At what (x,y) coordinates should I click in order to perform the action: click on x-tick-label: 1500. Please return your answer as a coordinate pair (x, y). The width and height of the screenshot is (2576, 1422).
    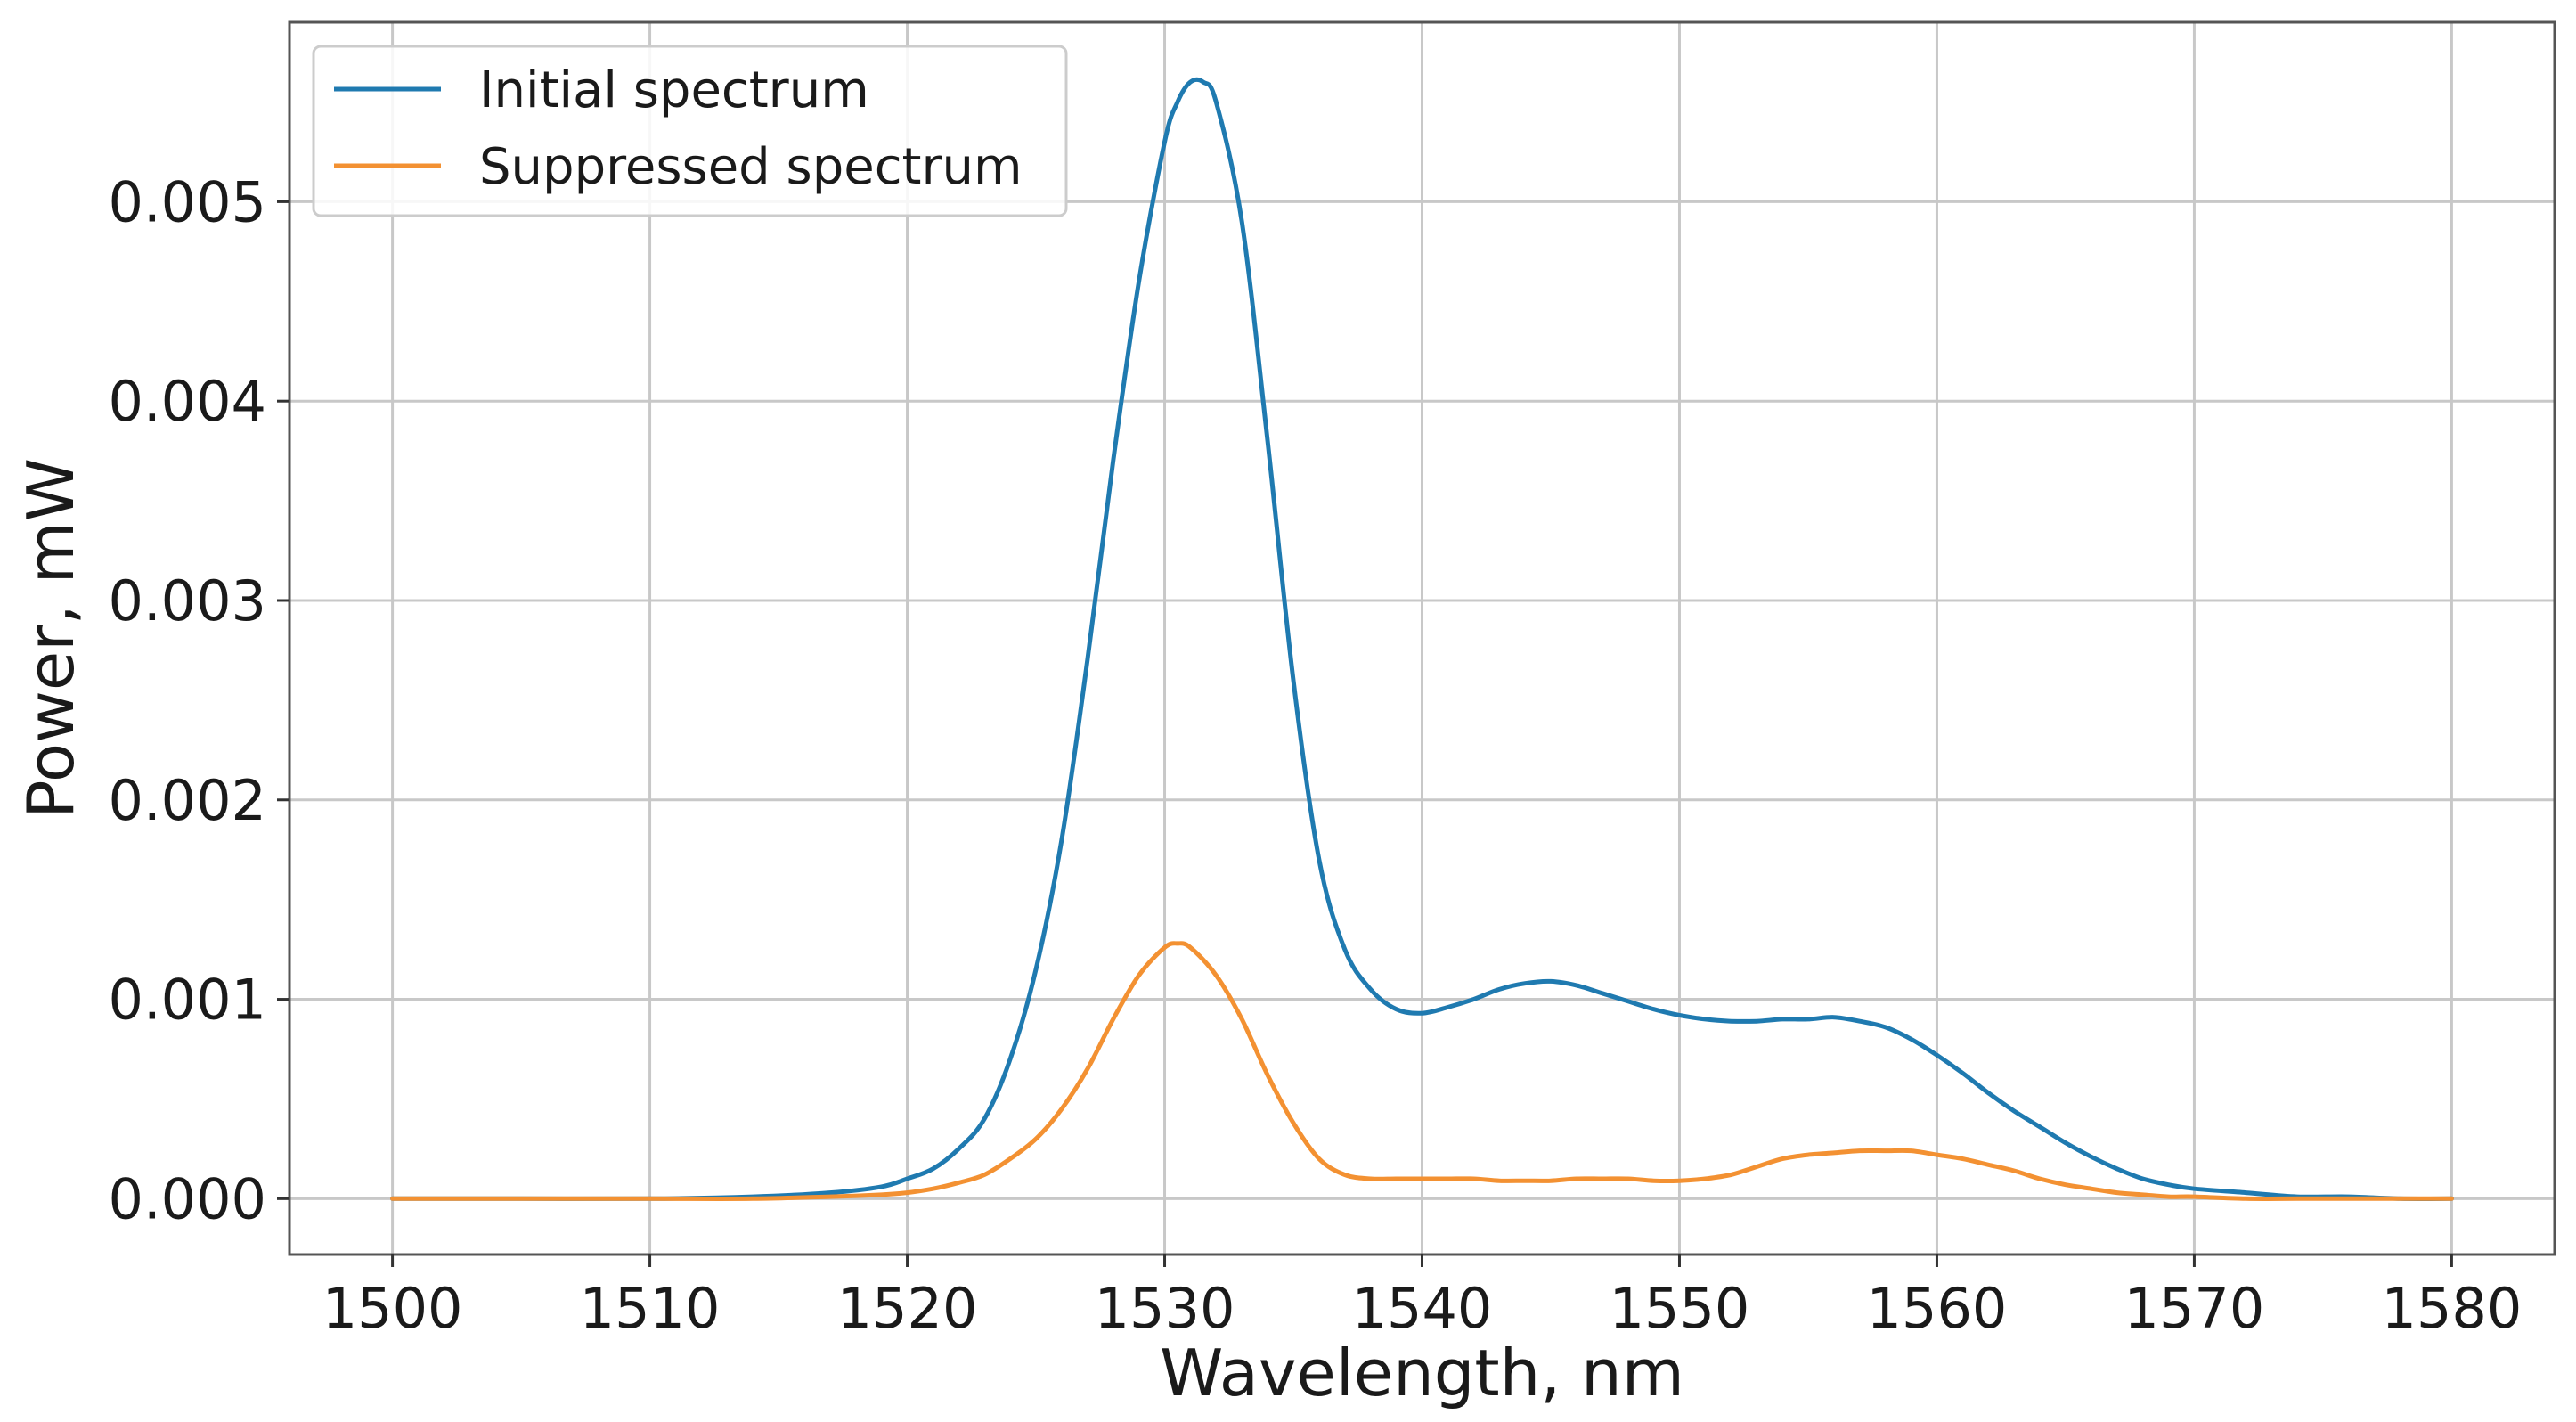
    Looking at the image, I should click on (393, 1308).